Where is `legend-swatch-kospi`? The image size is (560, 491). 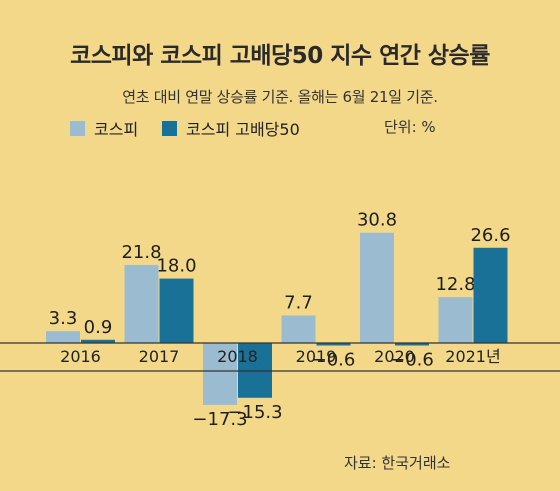 legend-swatch-kospi is located at coordinates (77, 128).